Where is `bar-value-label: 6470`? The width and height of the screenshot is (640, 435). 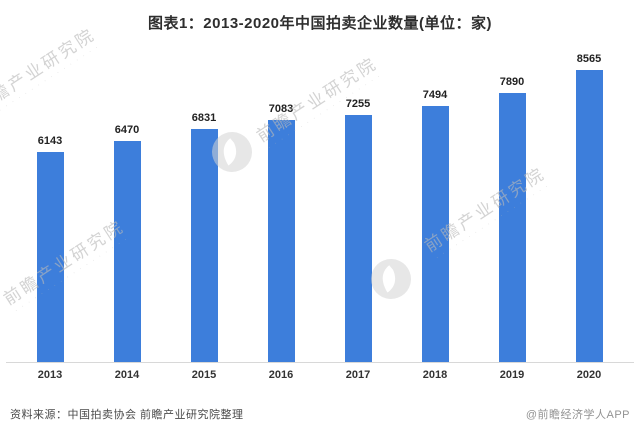
bar-value-label: 6470 is located at coordinates (127, 130).